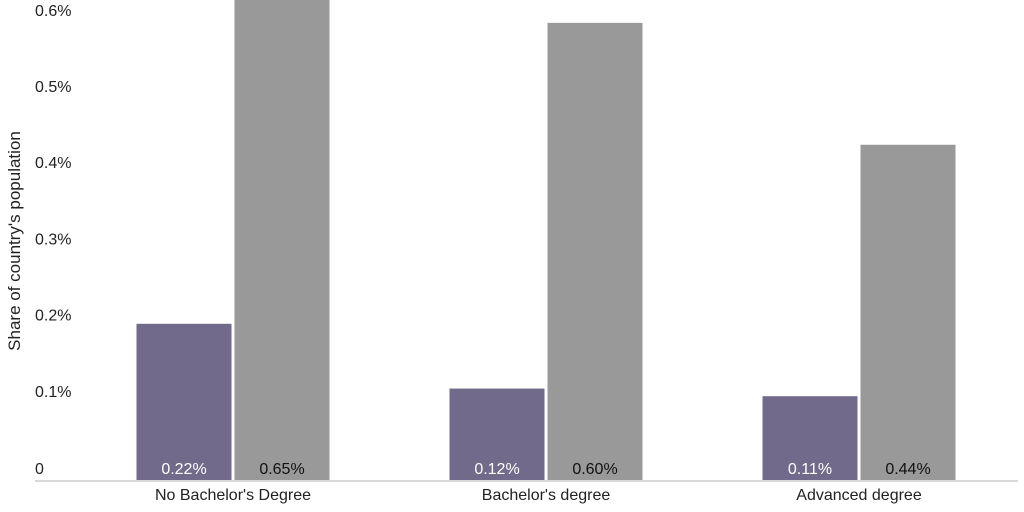 This screenshot has height=512, width=1024. What do you see at coordinates (53, 163) in the screenshot?
I see `y-tick-label: 0.4%` at bounding box center [53, 163].